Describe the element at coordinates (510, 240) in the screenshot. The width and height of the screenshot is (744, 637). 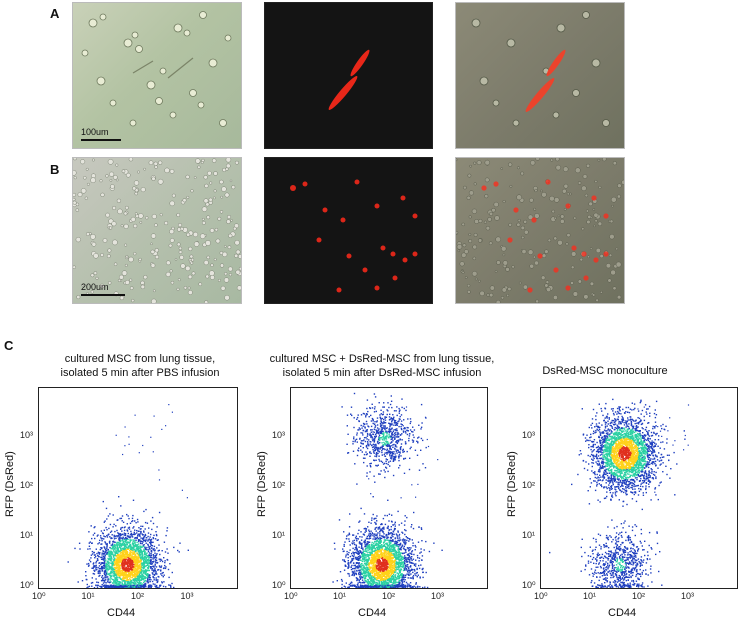
I see `fluorescent-cell` at that location.